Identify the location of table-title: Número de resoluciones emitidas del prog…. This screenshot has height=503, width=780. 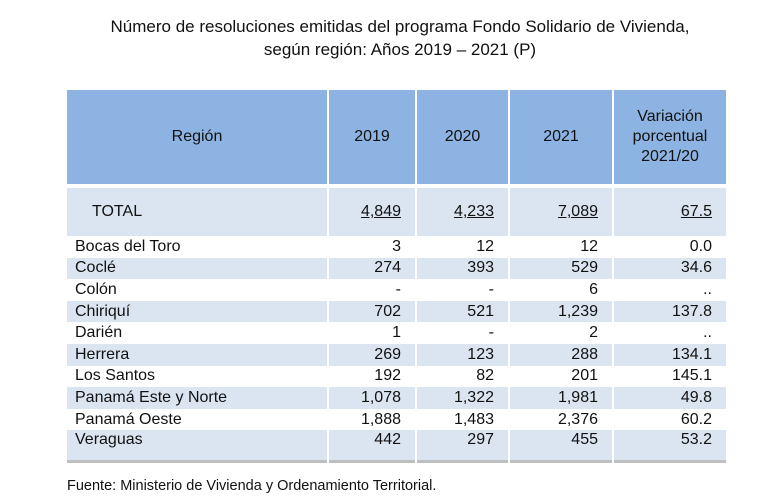
(390, 38).